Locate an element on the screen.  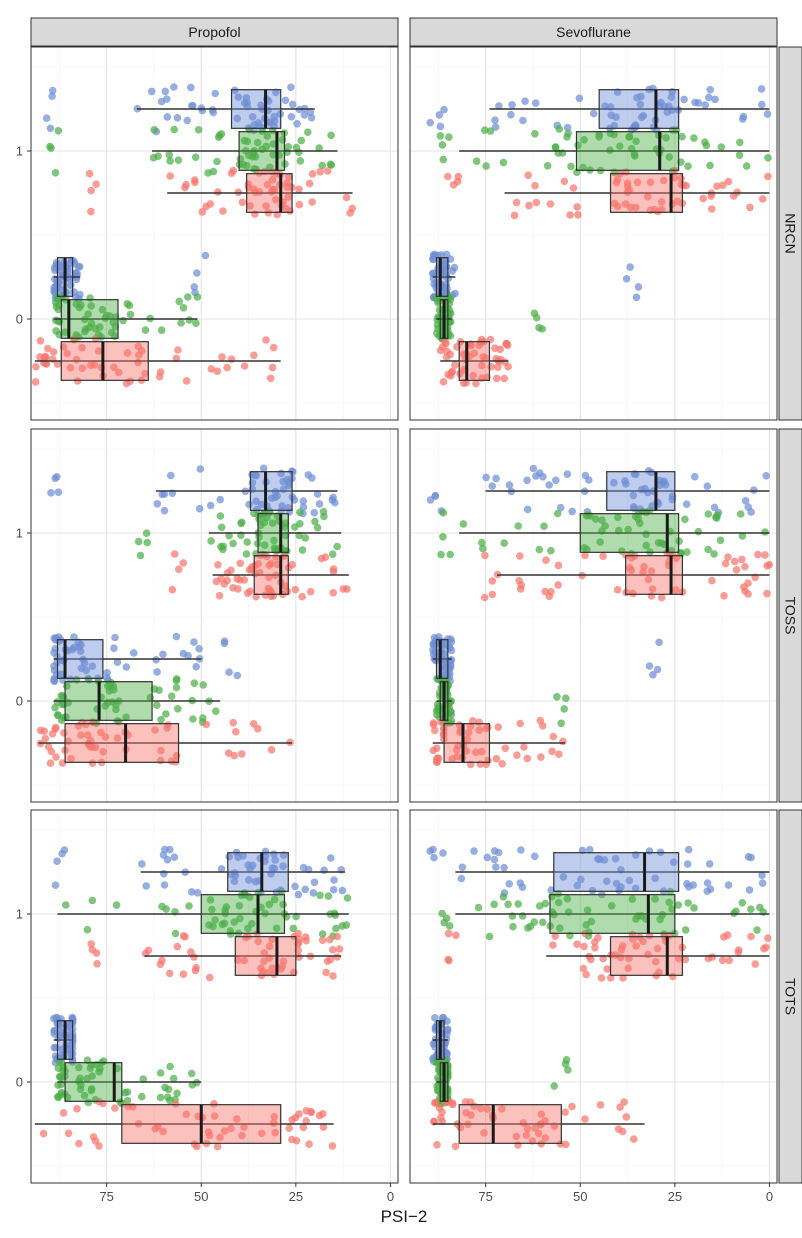
y-tick-label: 0 is located at coordinates (19, 1082).